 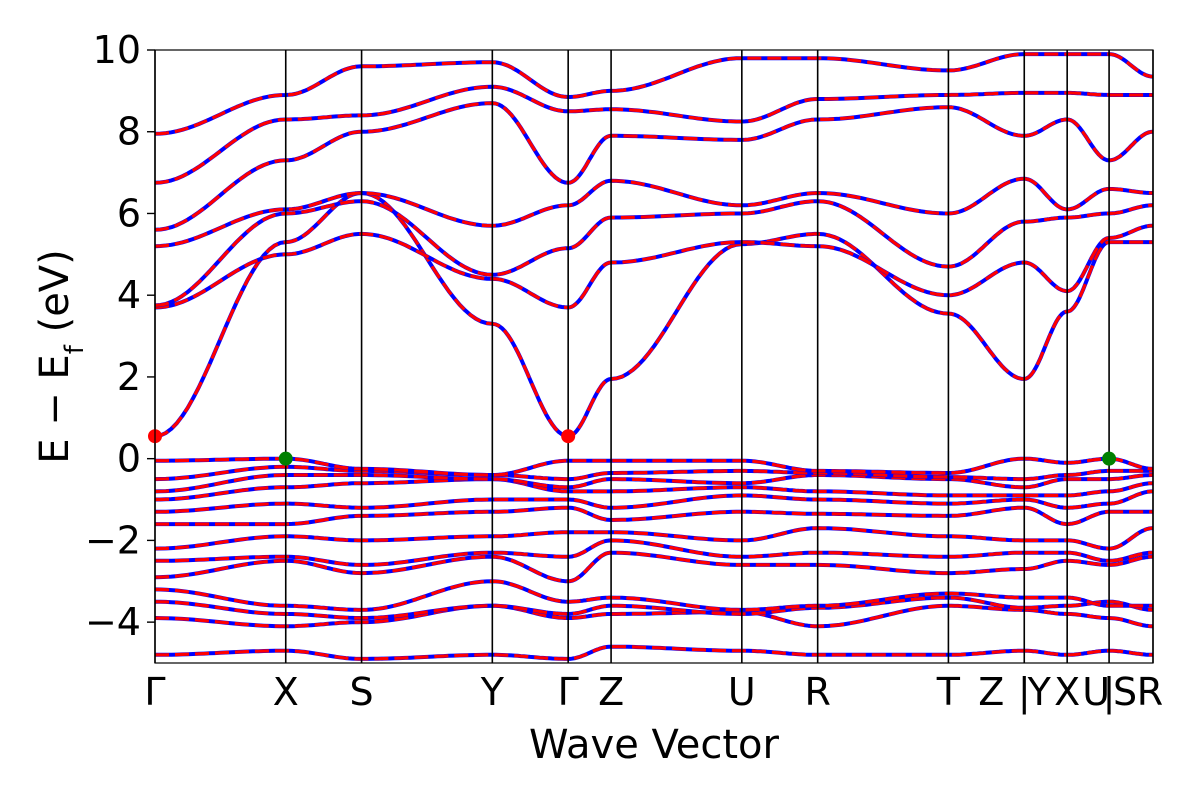 I want to click on x-tick-label-2: S, so click(x=362, y=692).